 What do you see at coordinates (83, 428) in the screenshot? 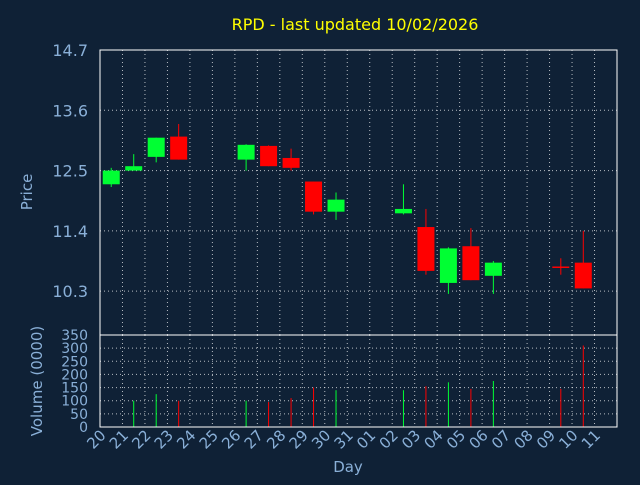
I see `volume-y-tick-label: 0` at bounding box center [83, 428].